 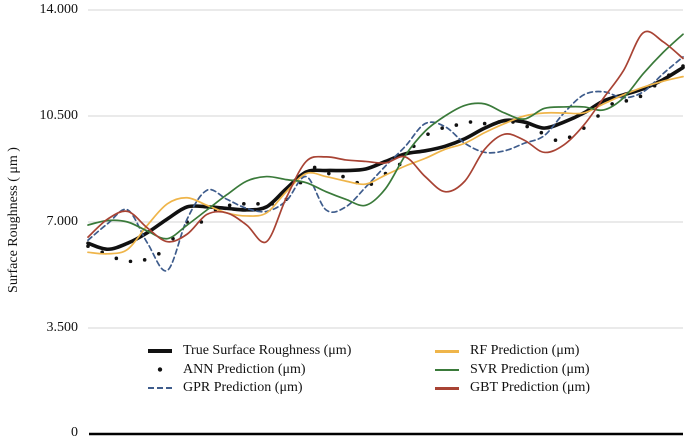 What do you see at coordinates (447, 388) in the screenshot?
I see `gbt-line-swatch-icon` at bounding box center [447, 388].